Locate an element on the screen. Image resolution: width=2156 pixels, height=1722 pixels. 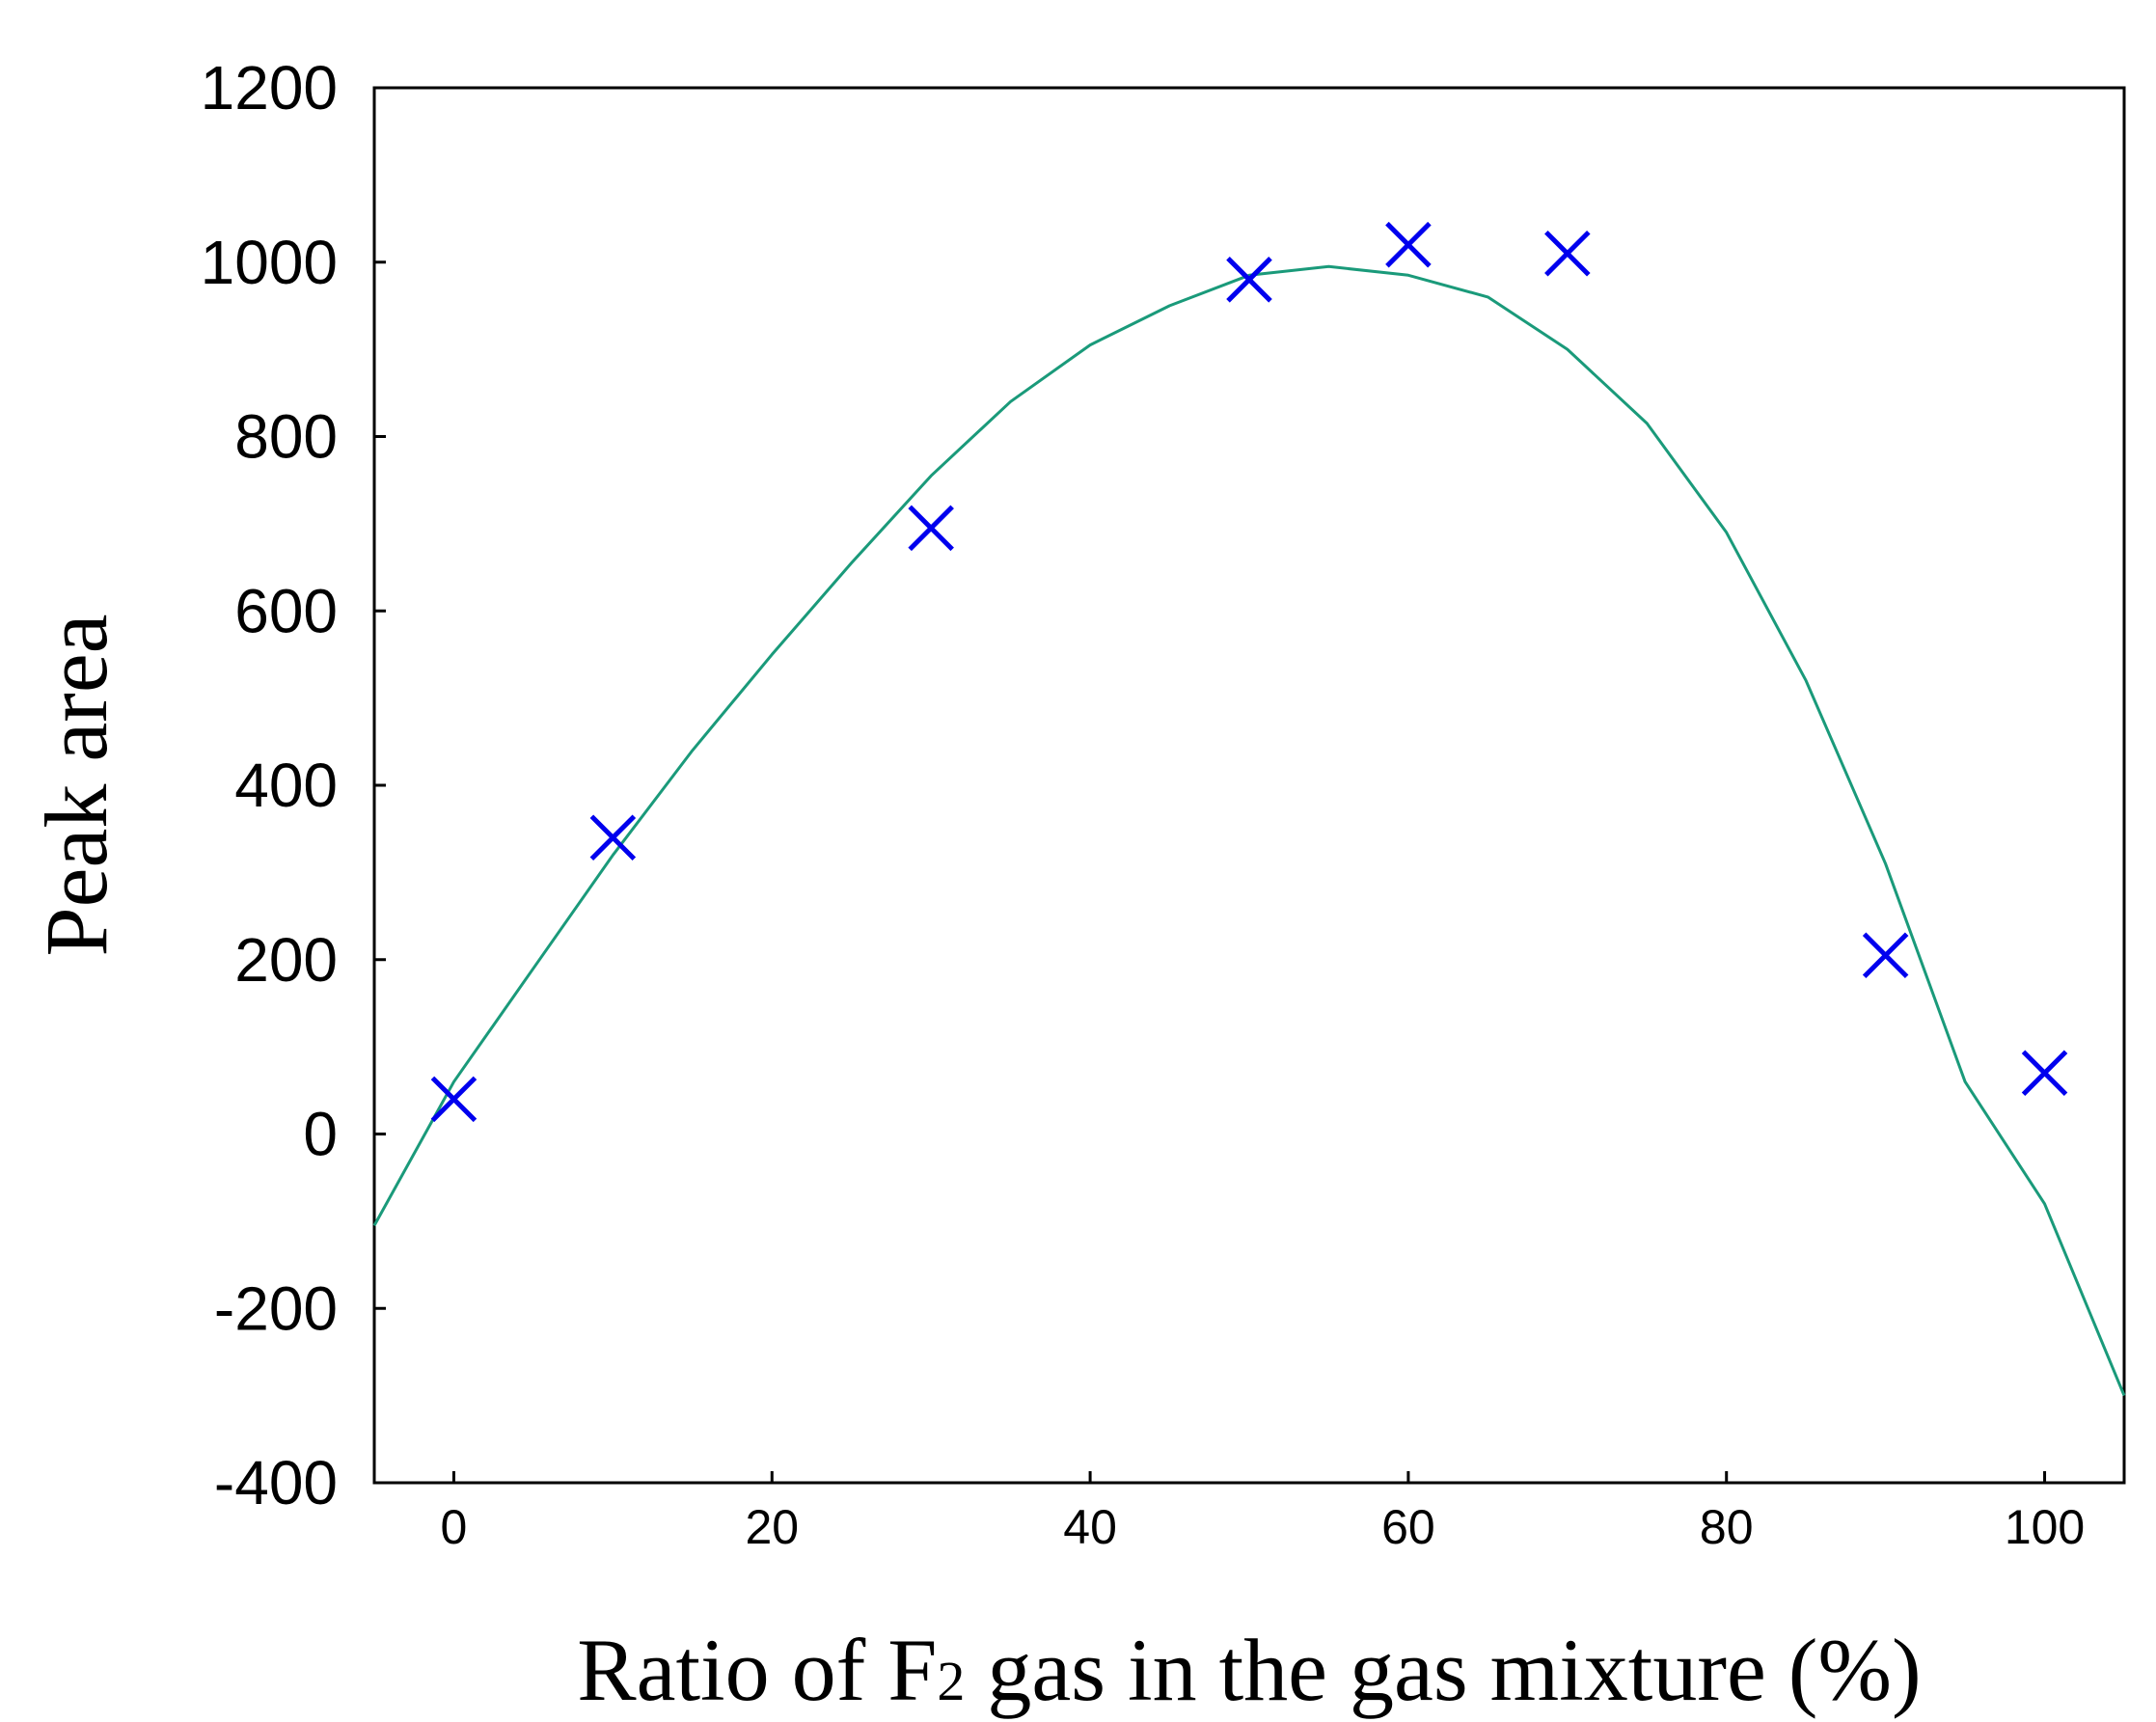
x-axis-title: Ratio of F2 gas in the gas mixture (%) is located at coordinates (1249, 1670).